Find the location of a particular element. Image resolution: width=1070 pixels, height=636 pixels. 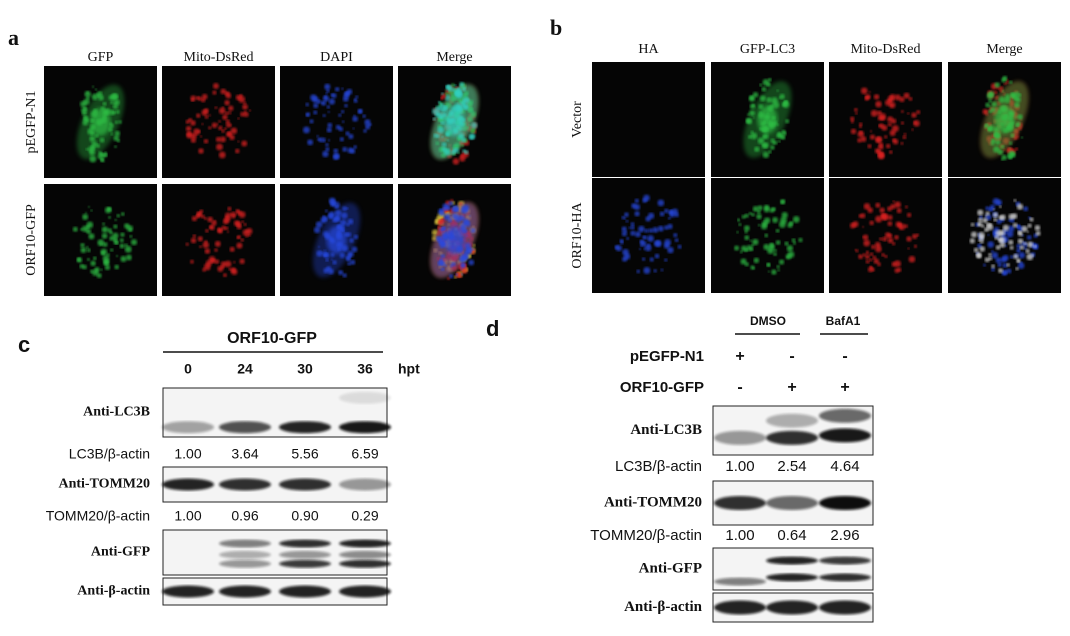

blot is located at coordinates (276, 552).